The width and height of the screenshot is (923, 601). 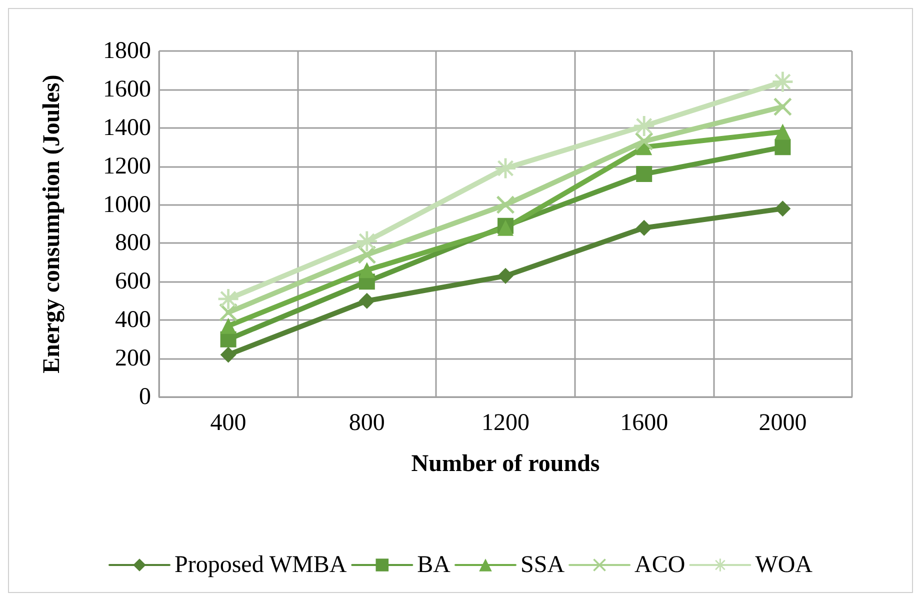 I want to click on legend-label: BA, so click(x=434, y=565).